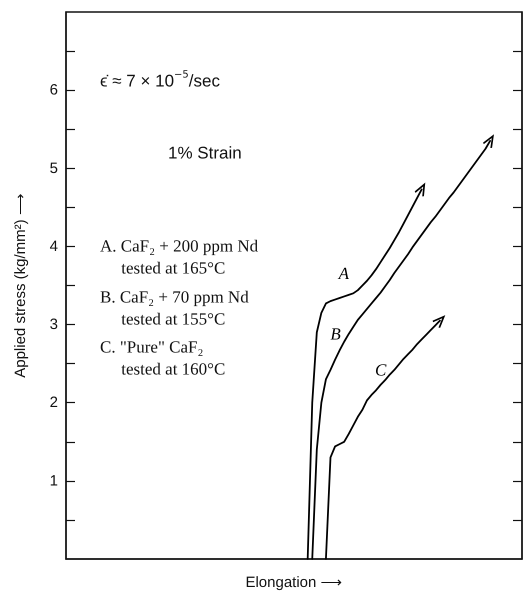 The image size is (525, 595). I want to click on annotation: B. CaF₂ + 70 ppm Nd tested at 155°C, so click(175, 308).